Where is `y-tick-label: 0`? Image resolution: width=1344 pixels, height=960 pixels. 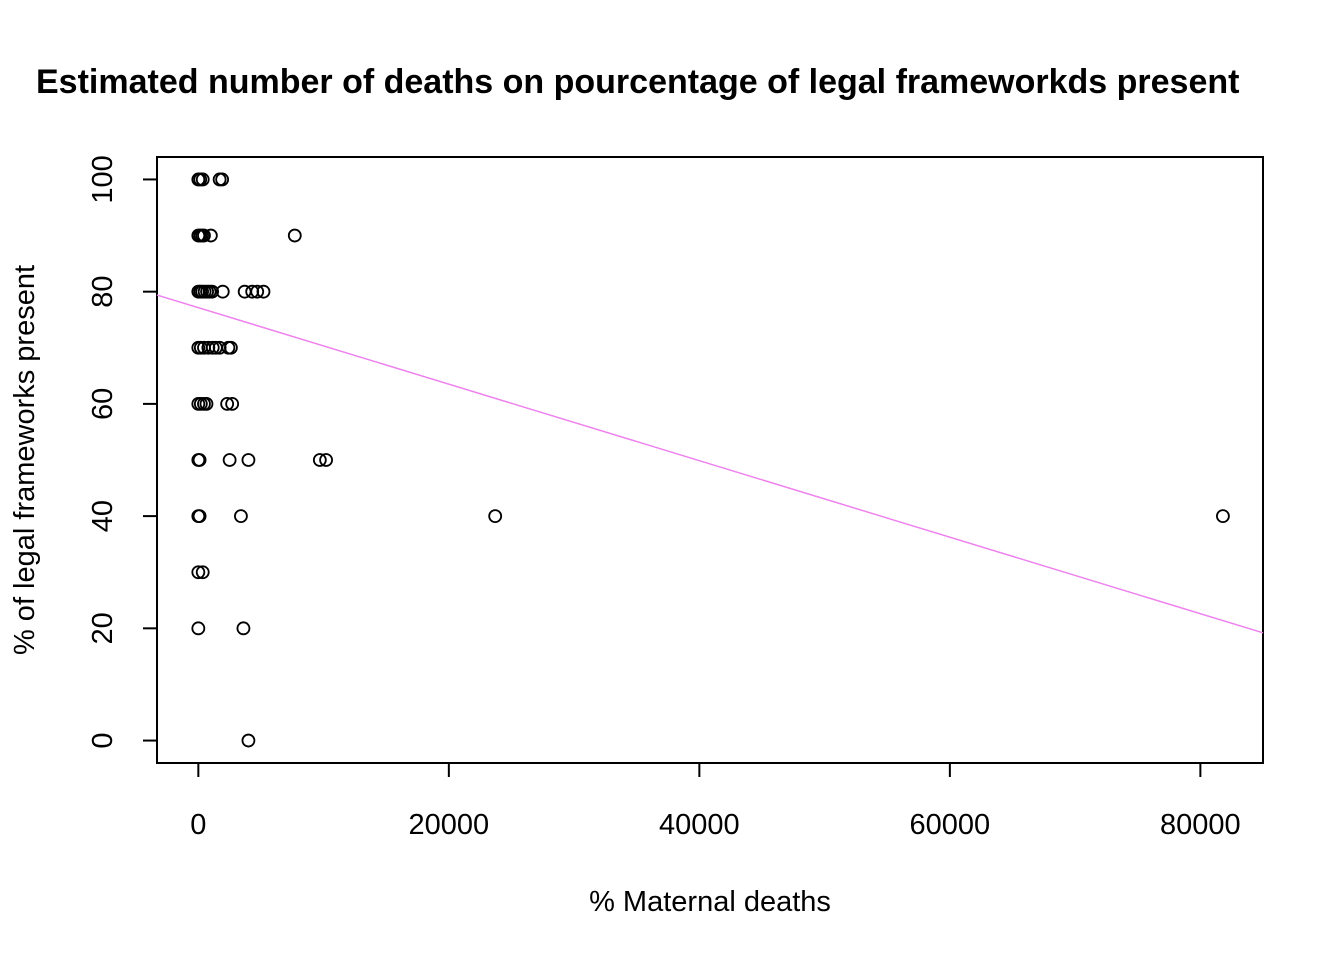 y-tick-label: 0 is located at coordinates (103, 740).